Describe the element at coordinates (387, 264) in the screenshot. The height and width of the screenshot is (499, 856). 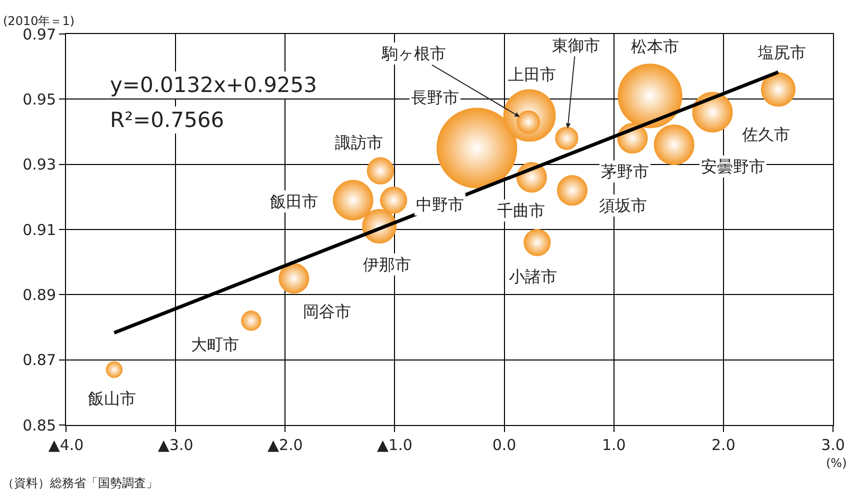
I see `annotation: 伊那市` at that location.